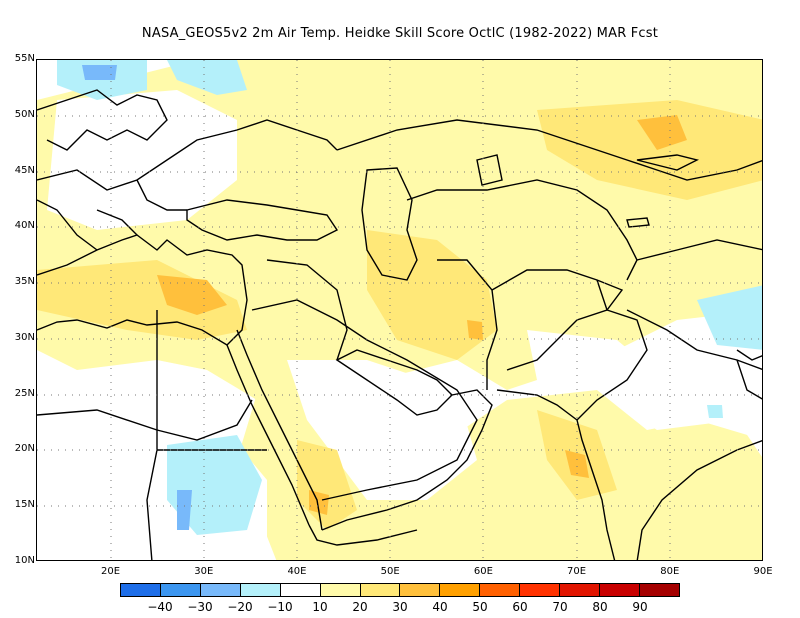 This screenshot has height=618, width=800. I want to click on border-afghanistan, so click(557, 320).